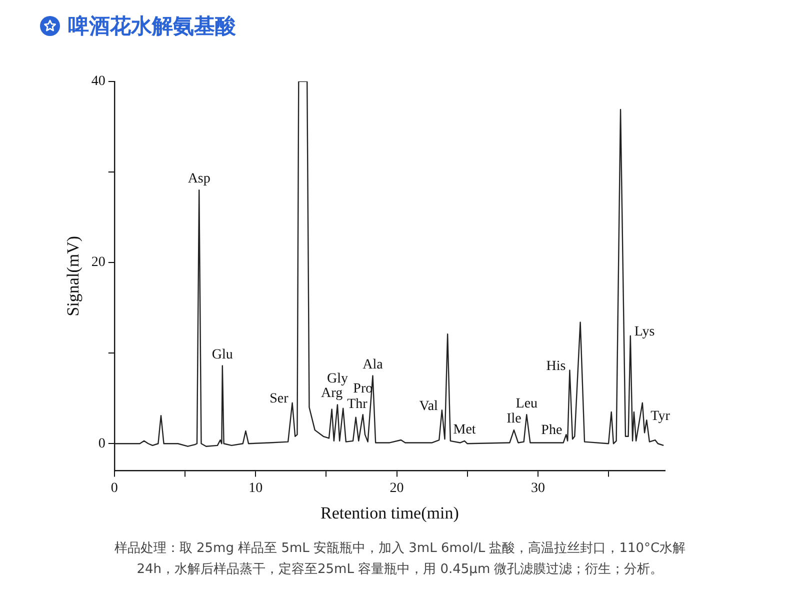 The image size is (800, 589). What do you see at coordinates (389, 512) in the screenshot?
I see `x-axis-title: Retention time(min)` at bounding box center [389, 512].